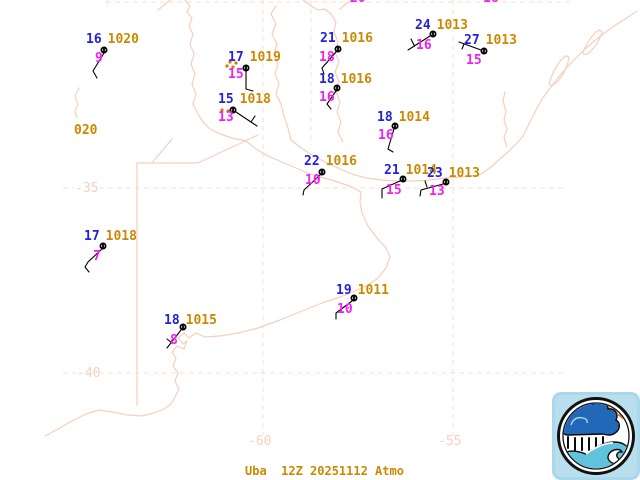 The width and height of the screenshot is (640, 480). What do you see at coordinates (97, 256) in the screenshot?
I see `station-dewpoint: 7` at bounding box center [97, 256].